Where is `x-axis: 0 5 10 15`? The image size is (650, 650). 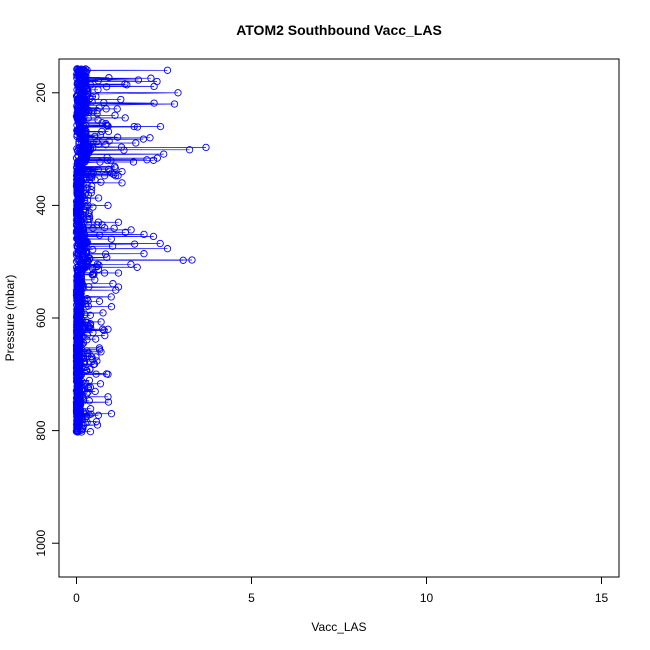
x-axis: 0 5 10 15 is located at coordinates (341, 590).